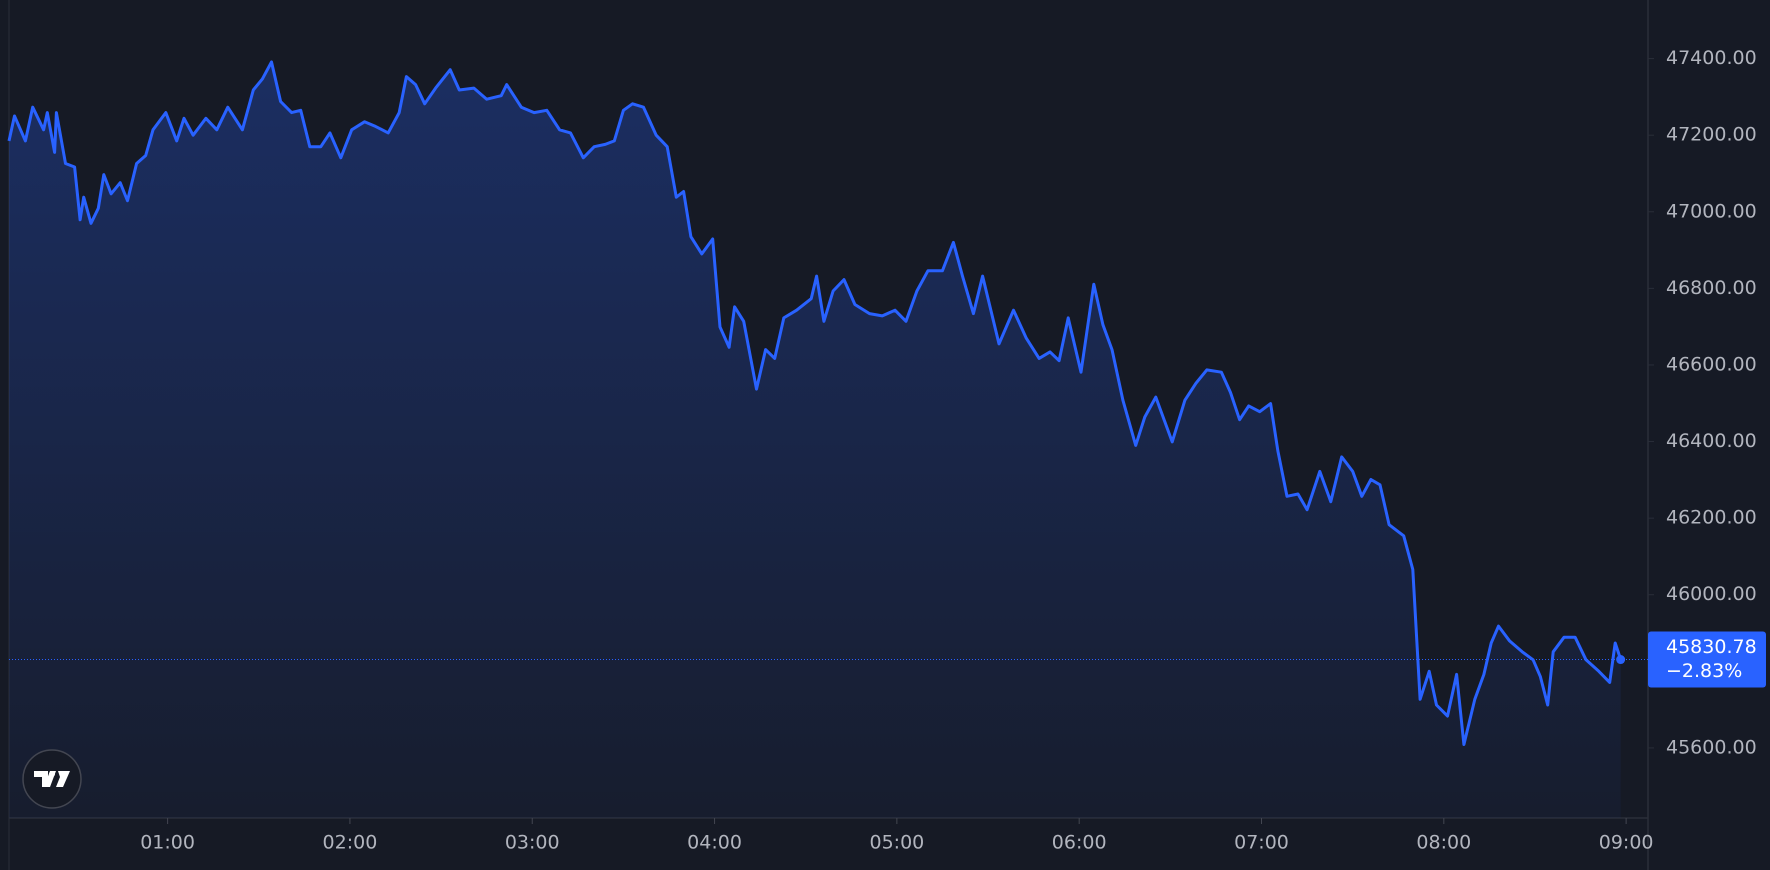 The width and height of the screenshot is (1770, 870). What do you see at coordinates (714, 843) in the screenshot?
I see `x-tick-label: 04:00` at bounding box center [714, 843].